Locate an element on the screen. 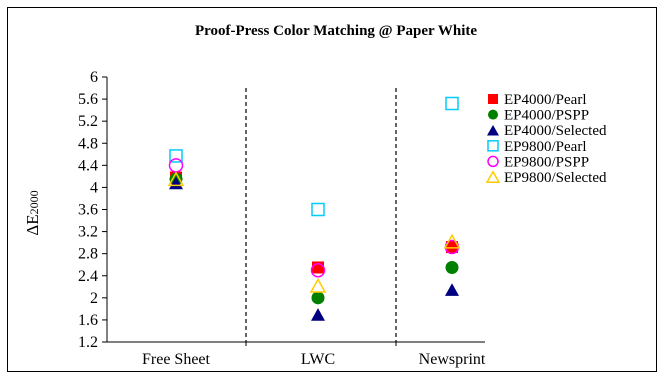 The height and width of the screenshot is (384, 664). x-tick-label: Newsprint is located at coordinates (452, 359).